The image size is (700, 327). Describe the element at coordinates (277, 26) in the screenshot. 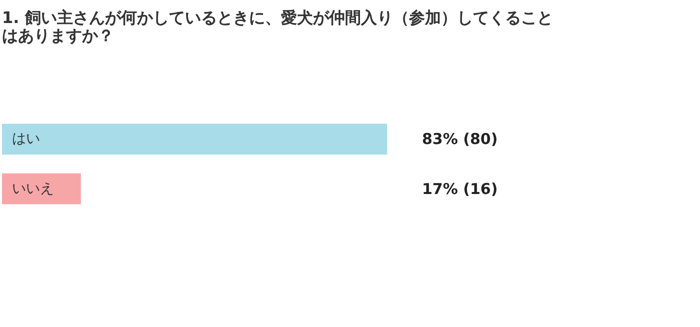

I see `chart-title: 1. 飼い主さんが何かしているときに、愛犬が仲間入り（参加）してくることはありますか？` at that location.